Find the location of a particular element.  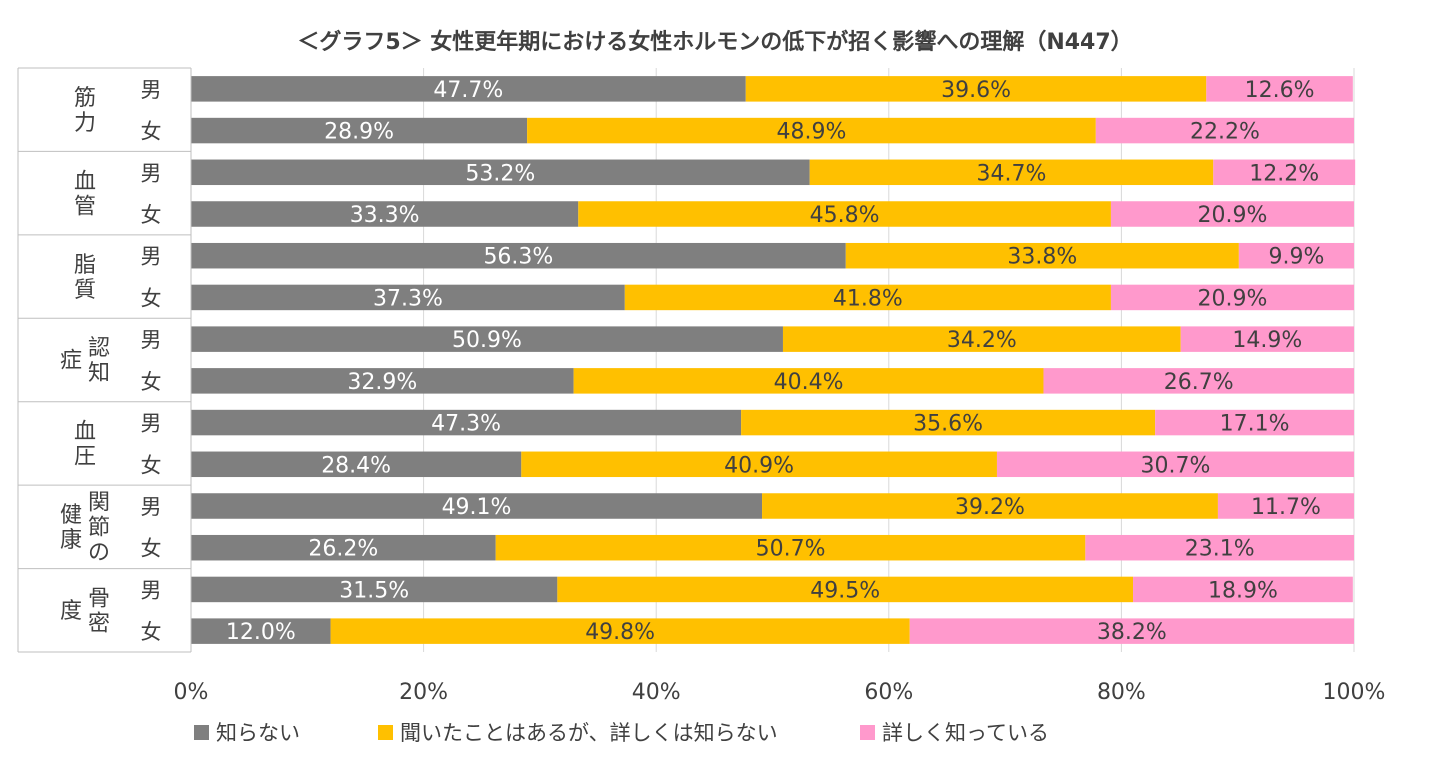

group-label-char: 筋 is located at coordinates (85, 98).